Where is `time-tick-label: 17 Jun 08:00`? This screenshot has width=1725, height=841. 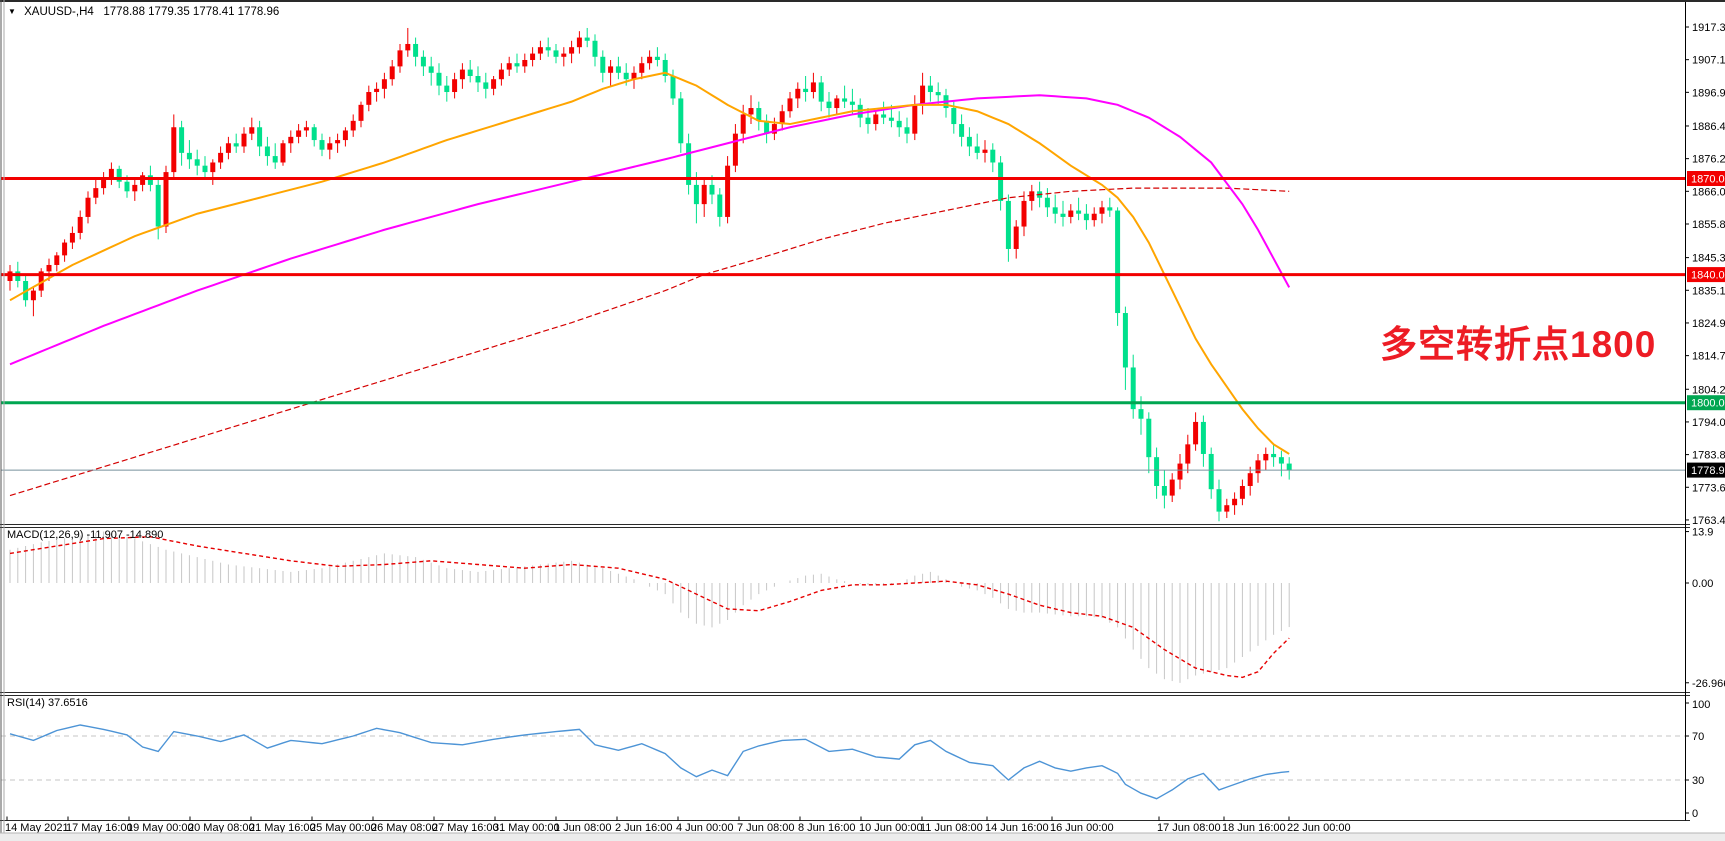
time-tick-label: 17 Jun 08:00 is located at coordinates (1189, 828).